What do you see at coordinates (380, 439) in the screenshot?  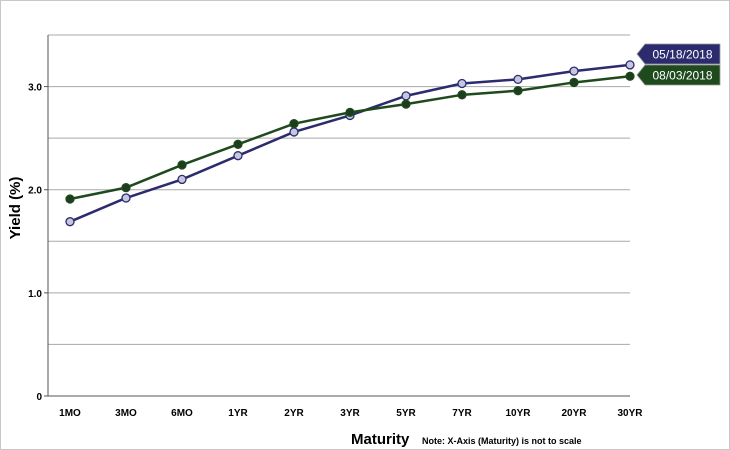 I see `x-axis-title: Maturity` at bounding box center [380, 439].